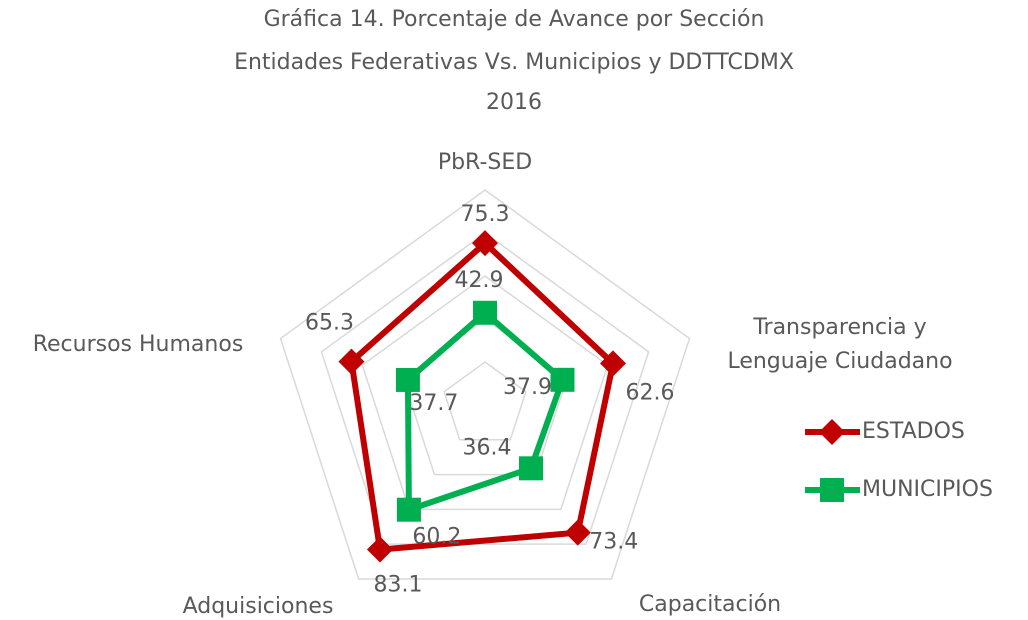 This screenshot has width=1028, height=620. Describe the element at coordinates (839, 327) in the screenshot. I see `category-label: Transparencia y` at that location.